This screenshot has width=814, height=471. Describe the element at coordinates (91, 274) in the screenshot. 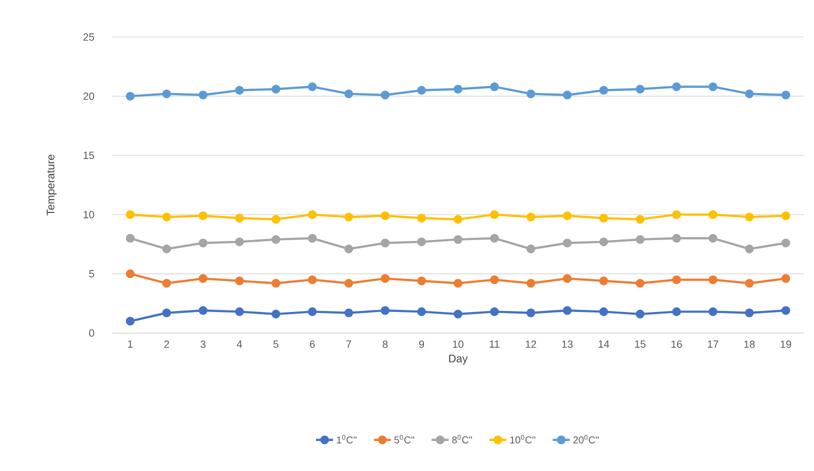

I see `y-tick-label: 5` at that location.